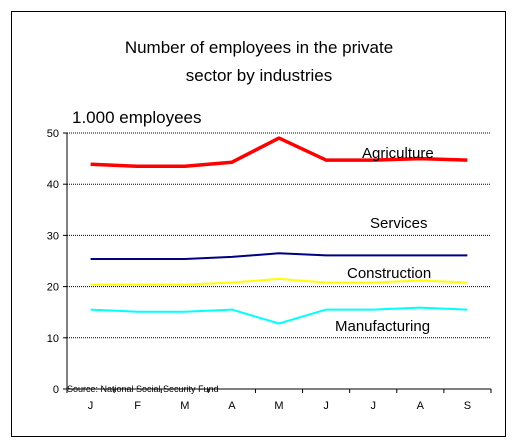 The image size is (518, 448). Describe the element at coordinates (399, 223) in the screenshot. I see `series-label-services: Services` at that location.